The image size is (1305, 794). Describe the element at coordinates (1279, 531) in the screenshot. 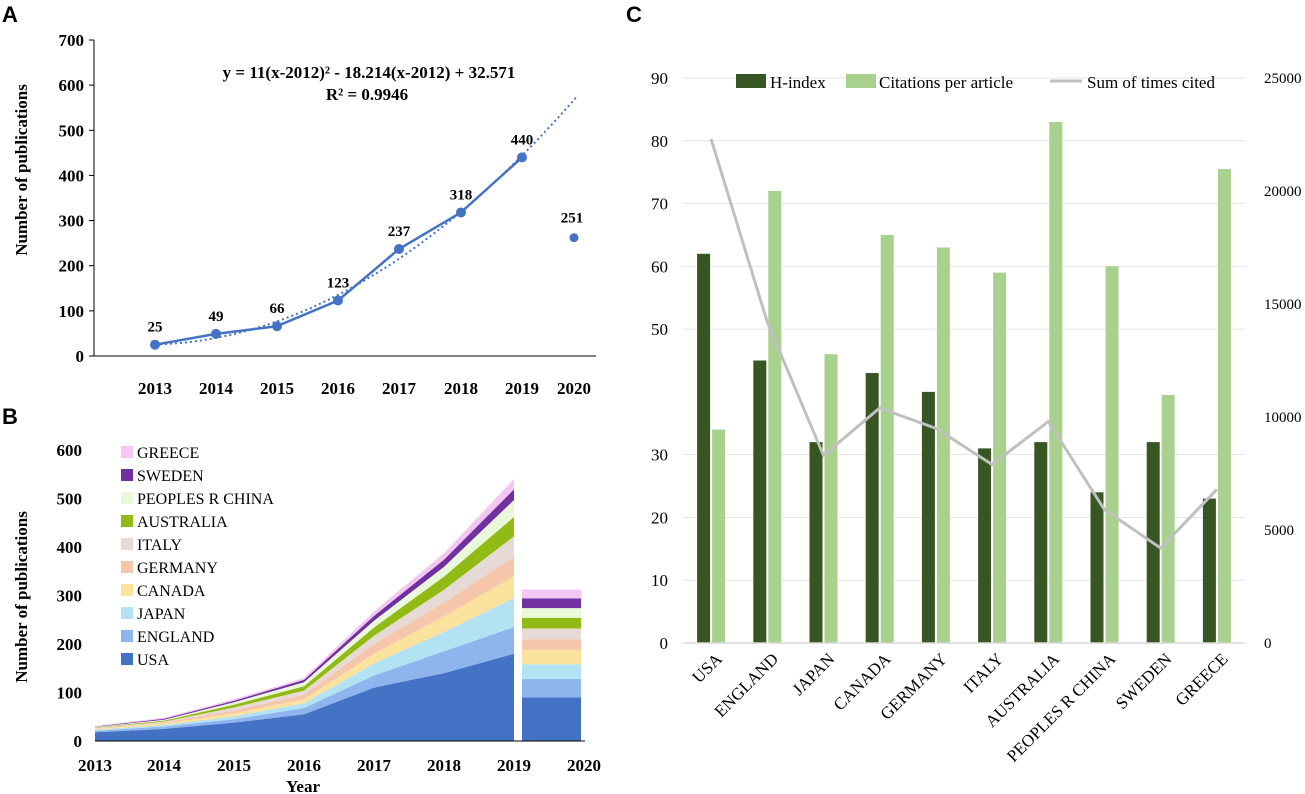

I see `panel-c-y2tick-label: 5000` at that location.